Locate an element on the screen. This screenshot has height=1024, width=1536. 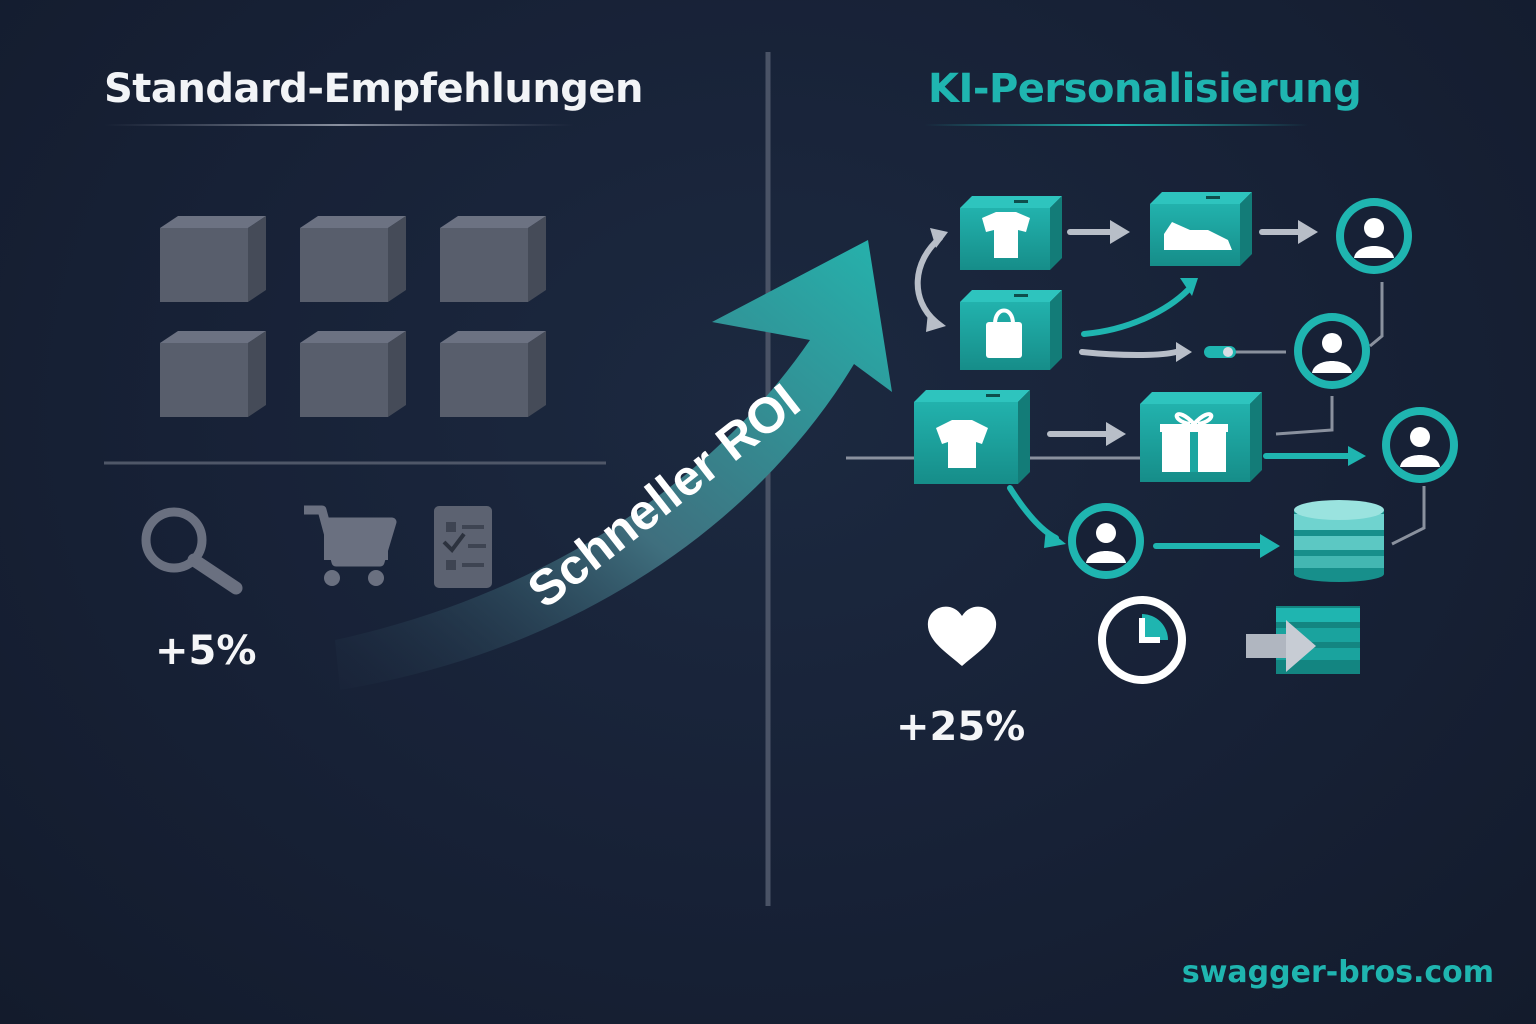
right-title-underline is located at coordinates (1116, 125).